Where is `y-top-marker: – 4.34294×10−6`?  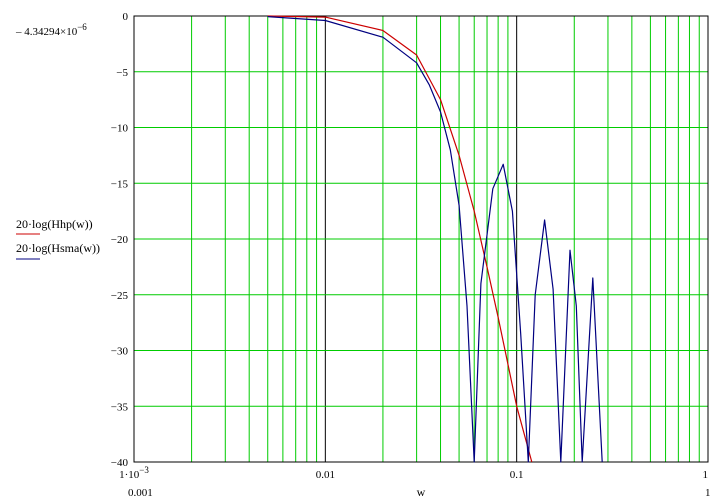
y-top-marker: – 4.34294×10−6 is located at coordinates (51, 30).